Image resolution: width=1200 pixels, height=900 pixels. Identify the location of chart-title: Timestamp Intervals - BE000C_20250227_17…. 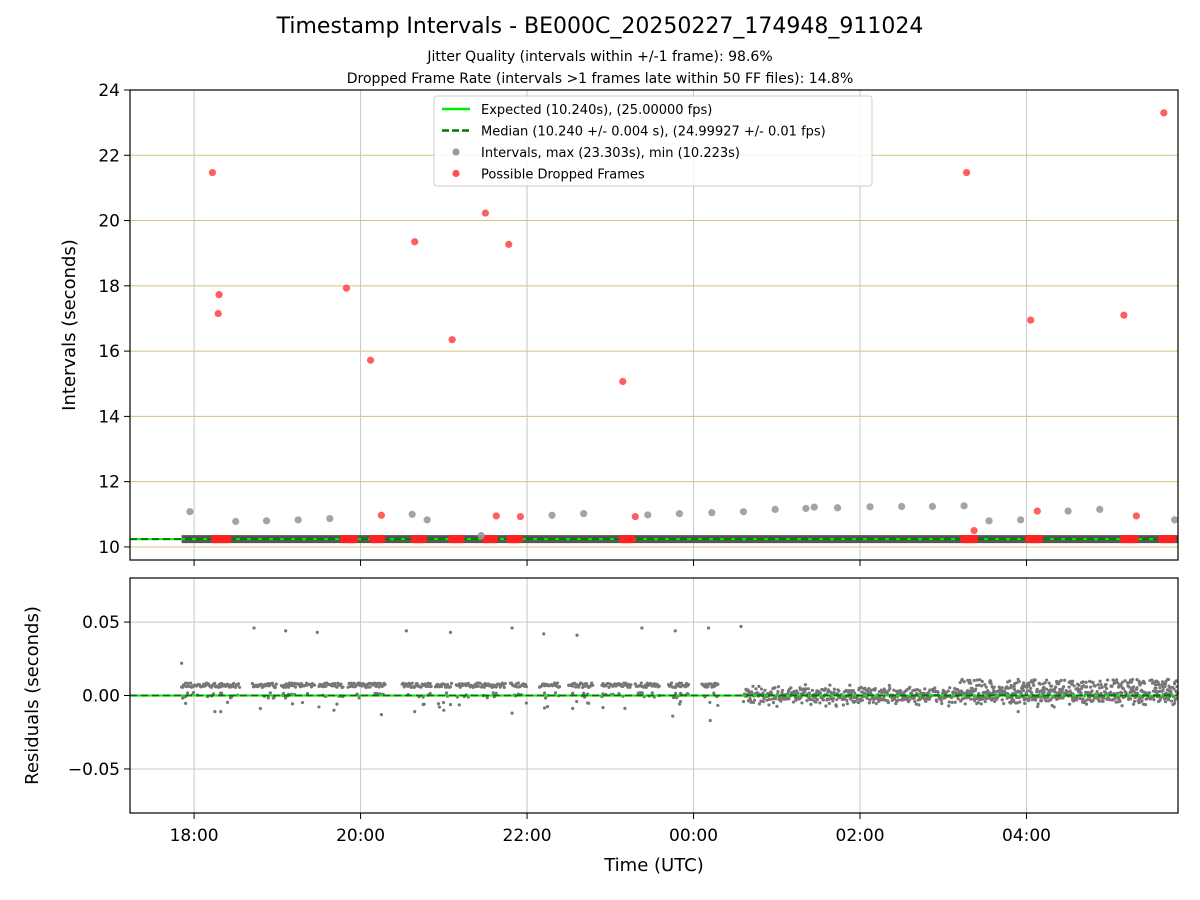
(600, 26).